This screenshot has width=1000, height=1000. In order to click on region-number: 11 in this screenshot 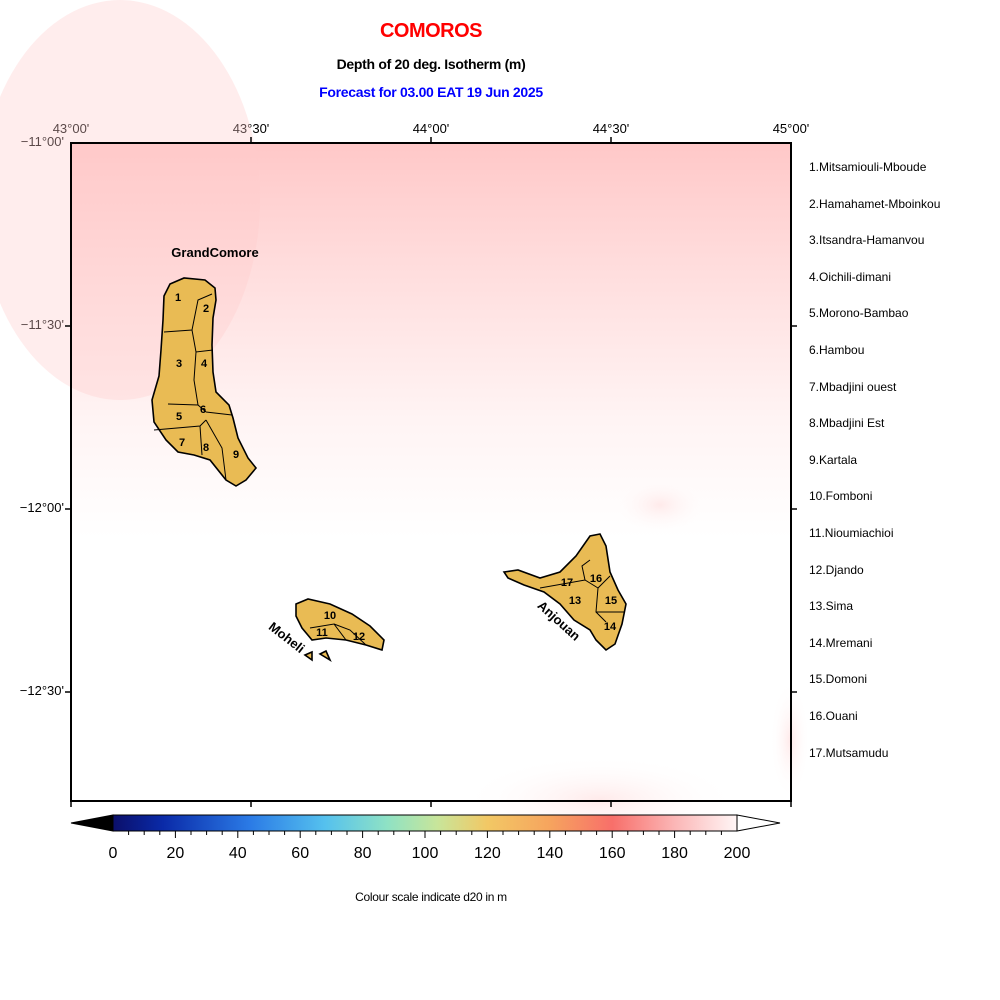, I will do `click(322, 633)`.